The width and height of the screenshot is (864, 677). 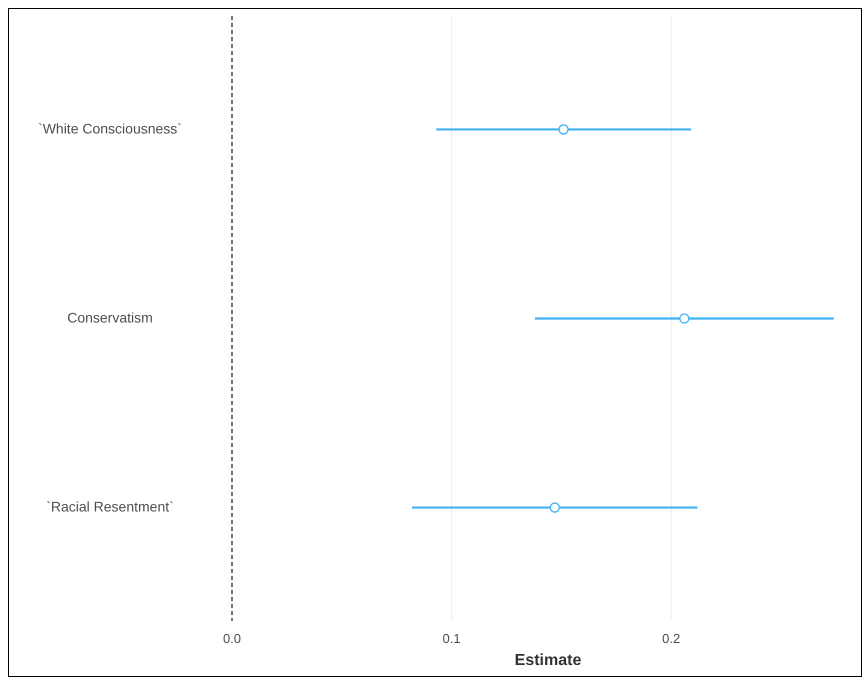 I want to click on y-tick-label: `White Consciousness`, so click(x=110, y=128).